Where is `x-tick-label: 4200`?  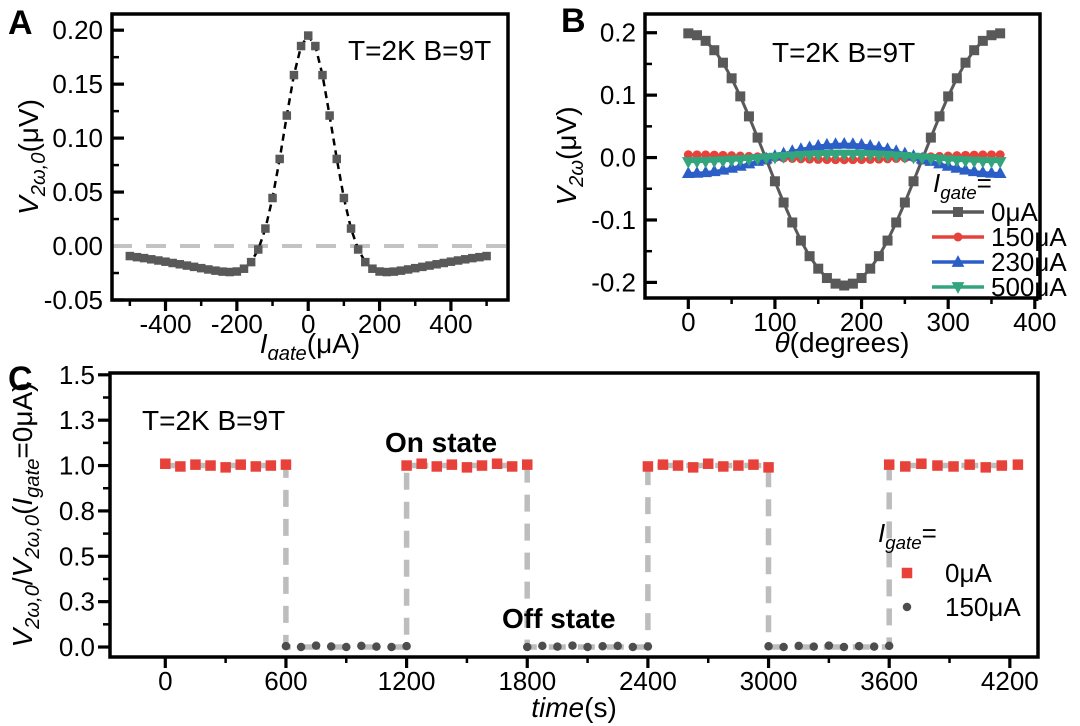 x-tick-label: 4200 is located at coordinates (1010, 681).